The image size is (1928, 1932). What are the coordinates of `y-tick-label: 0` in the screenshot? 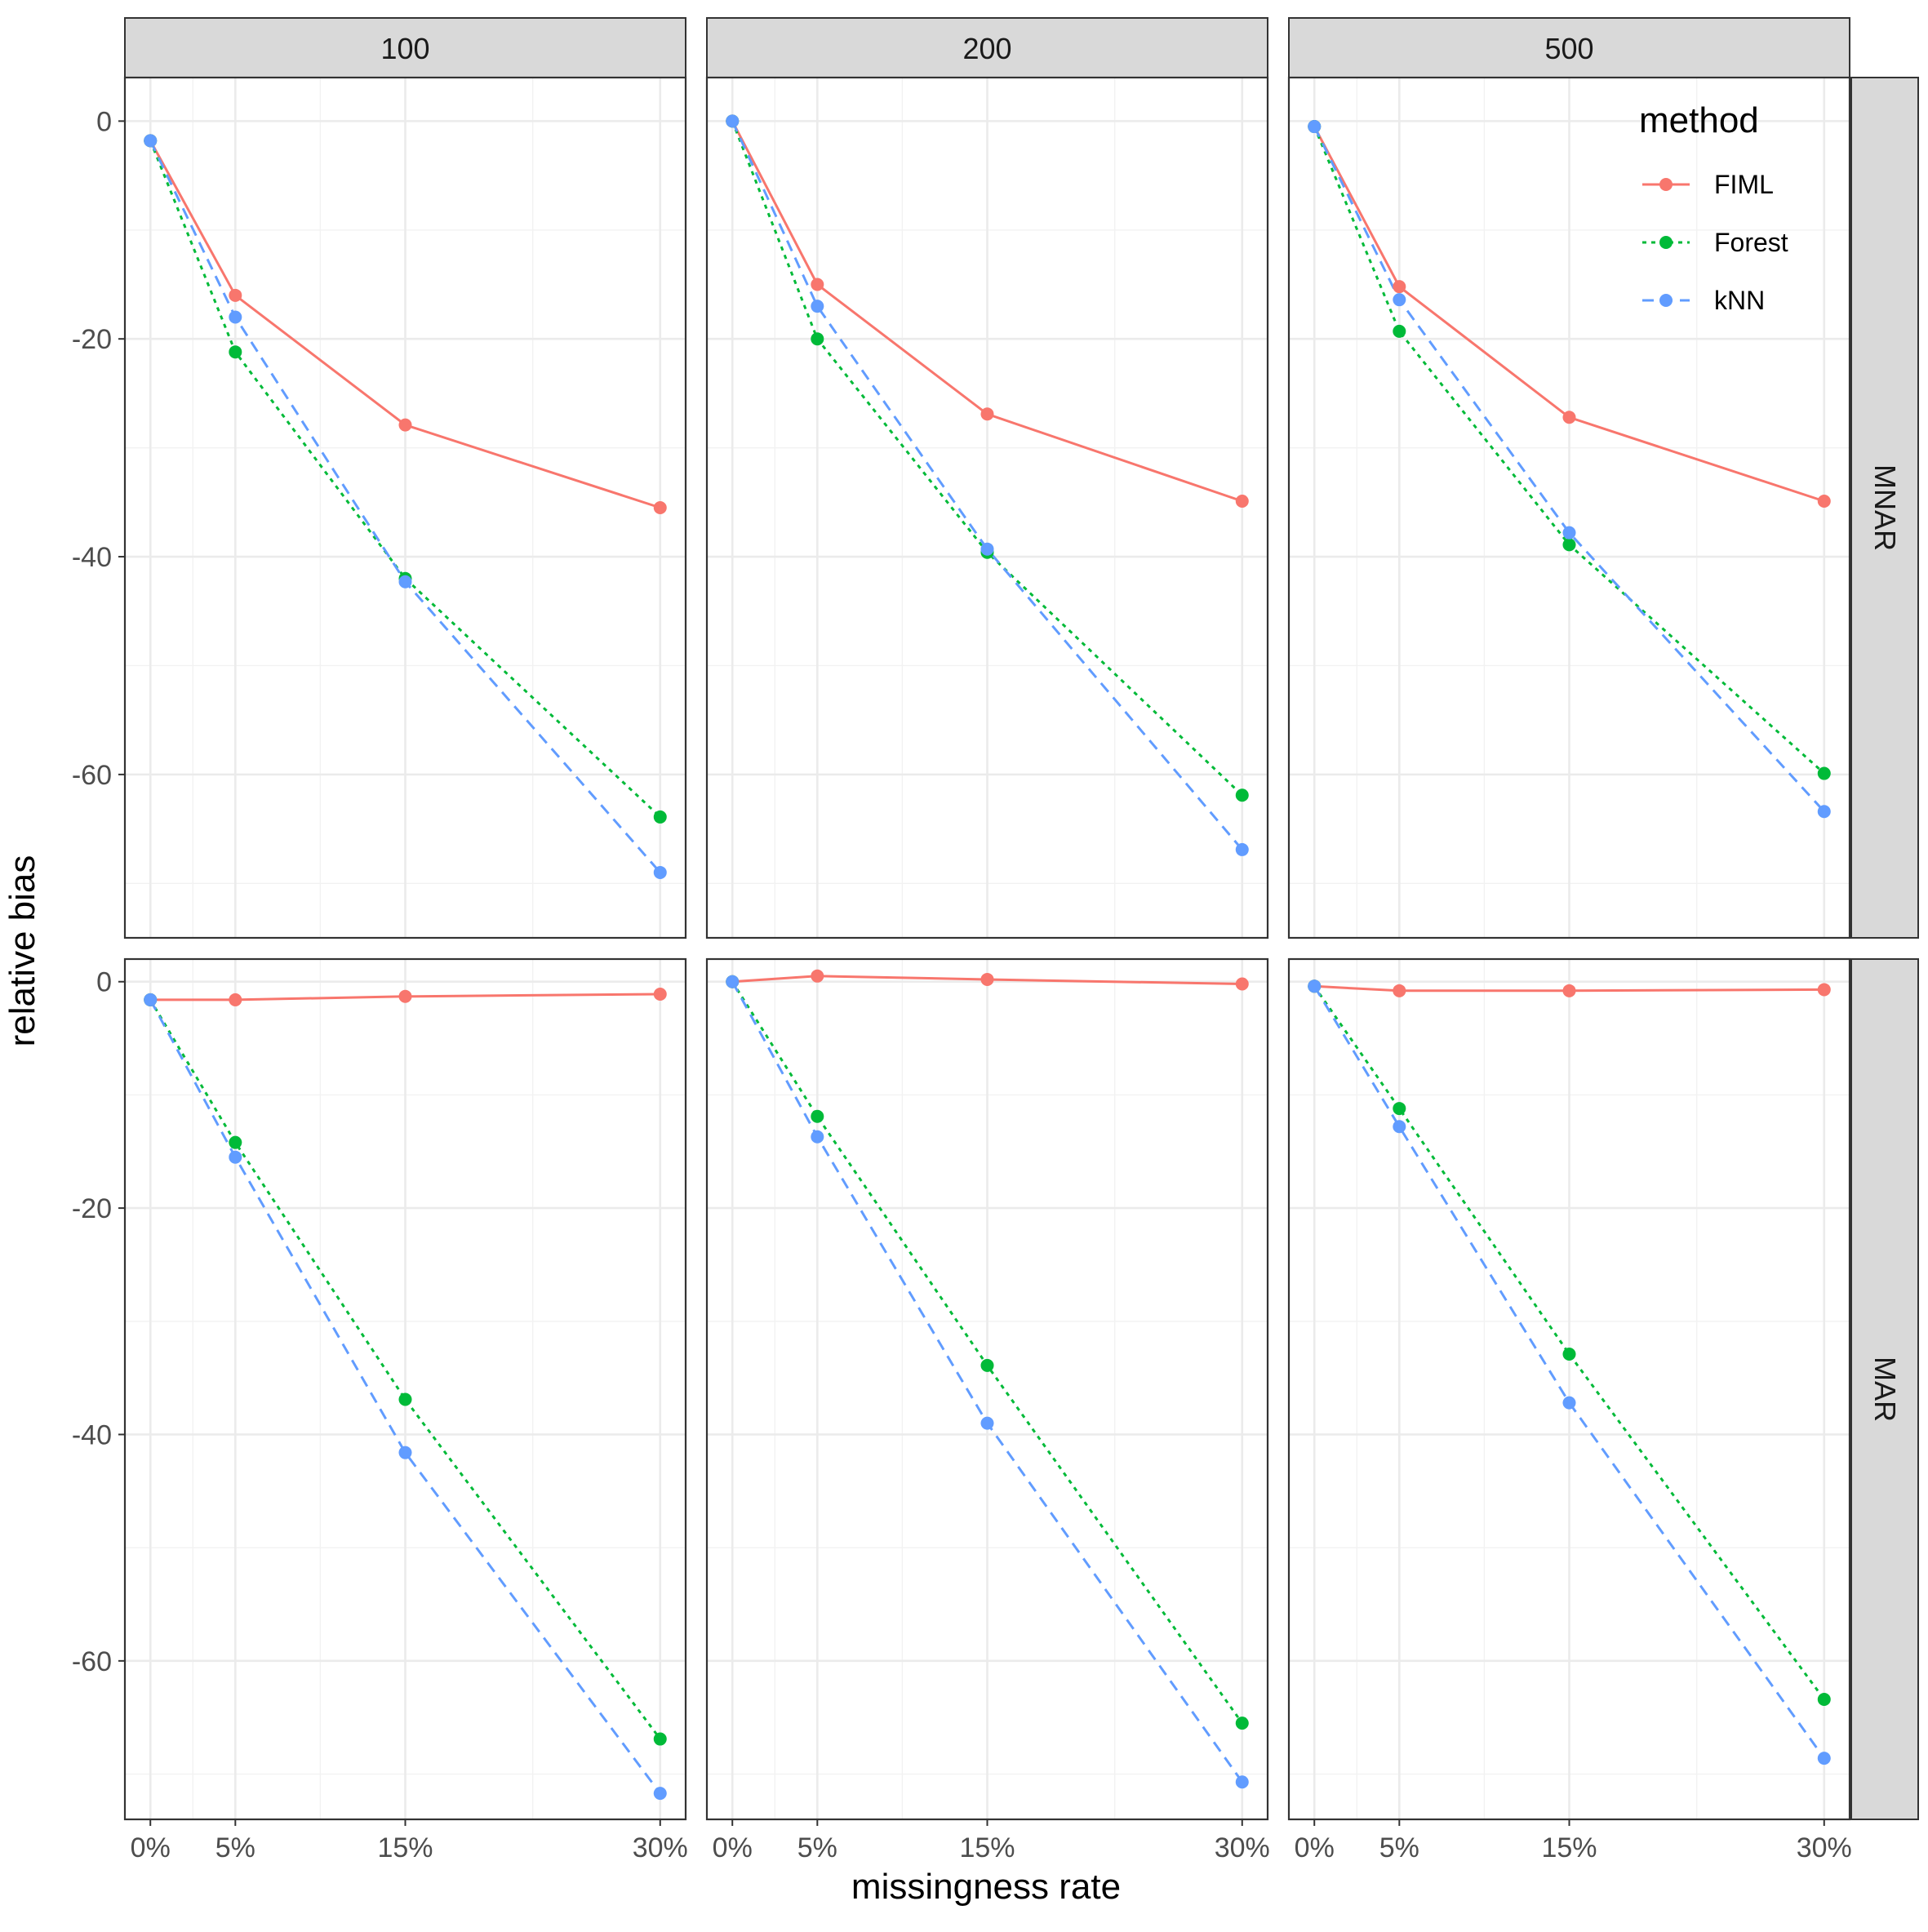 It's located at (104, 121).